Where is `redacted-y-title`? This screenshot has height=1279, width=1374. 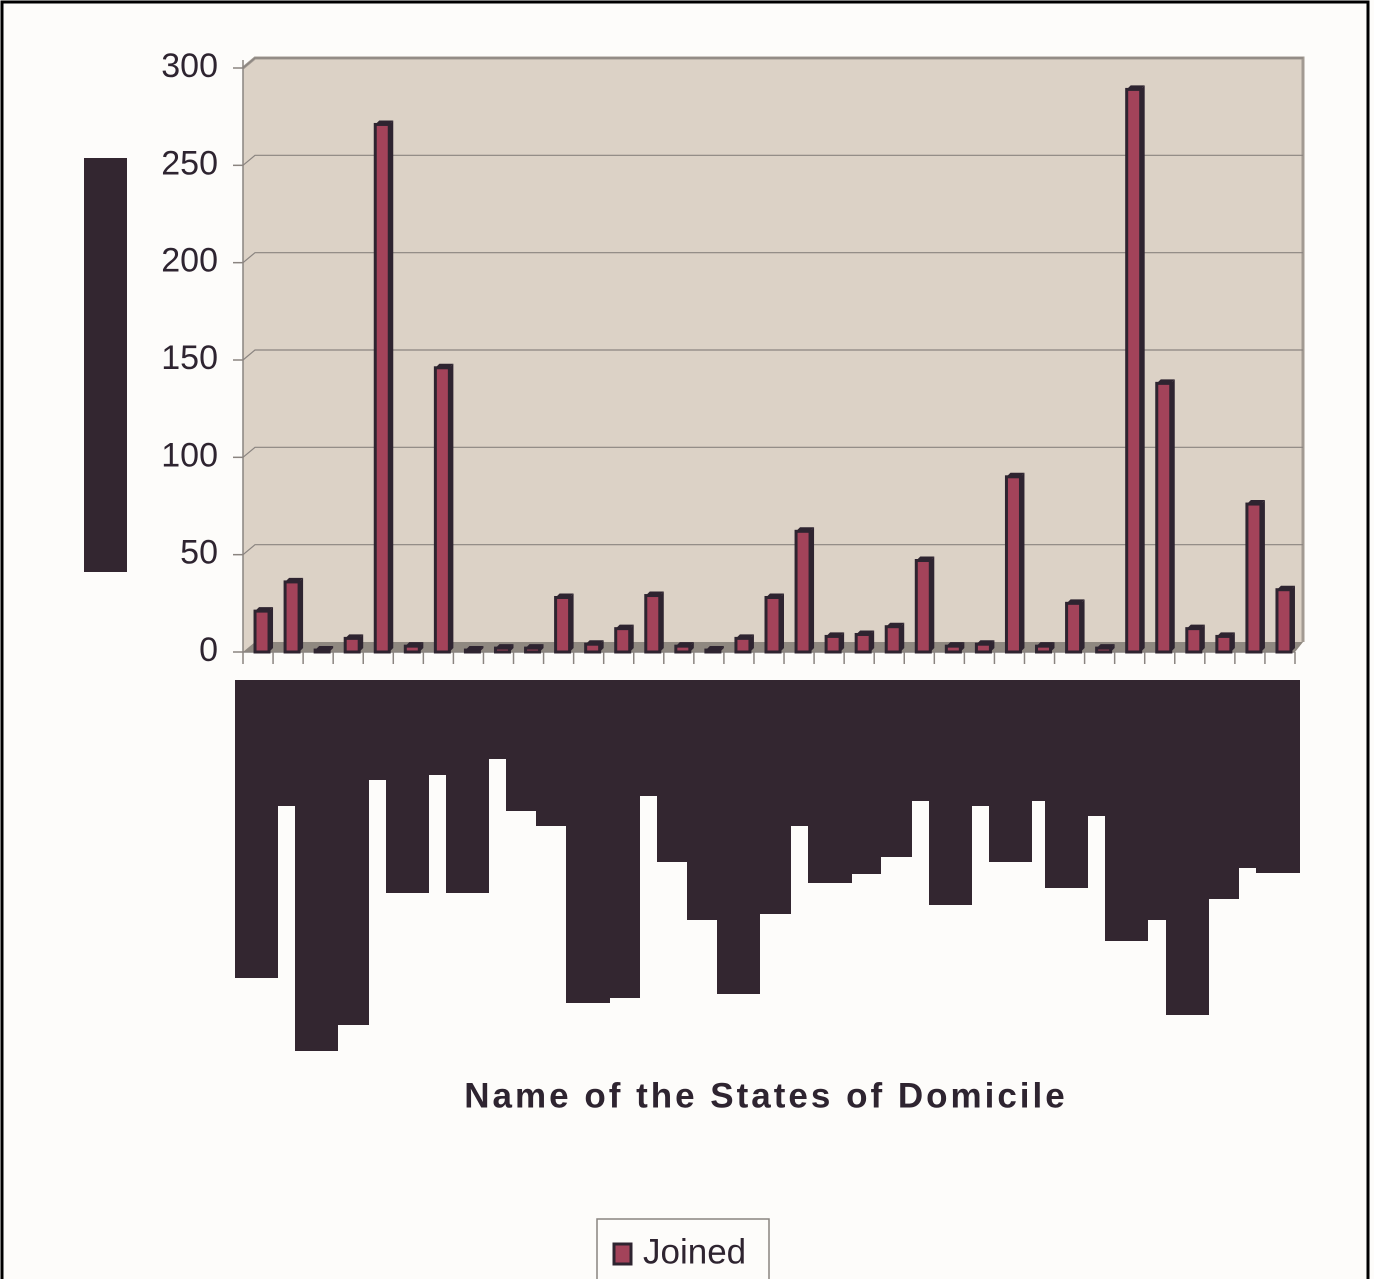 redacted-y-title is located at coordinates (105, 365).